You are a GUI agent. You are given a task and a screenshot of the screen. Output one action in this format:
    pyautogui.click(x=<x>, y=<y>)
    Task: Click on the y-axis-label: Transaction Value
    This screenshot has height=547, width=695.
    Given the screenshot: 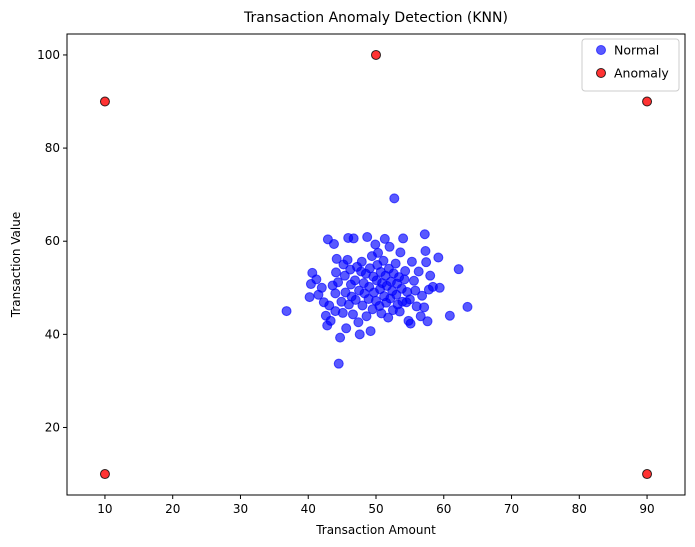 What is the action you would take?
    pyautogui.click(x=16, y=265)
    